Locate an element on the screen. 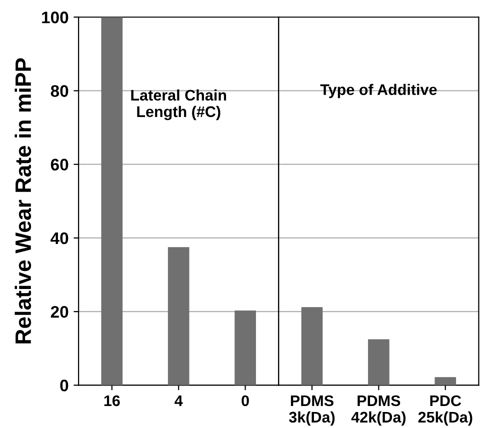 The width and height of the screenshot is (491, 428). x-tick-label: 4 is located at coordinates (178, 400).